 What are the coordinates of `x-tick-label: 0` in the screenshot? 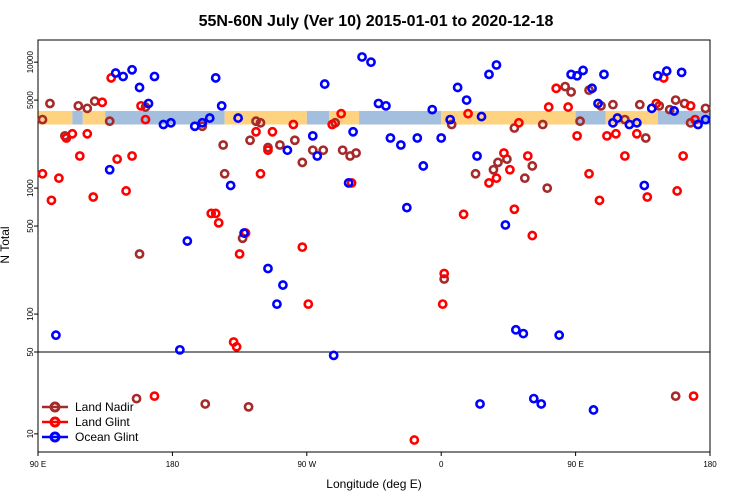 It's located at (441, 464).